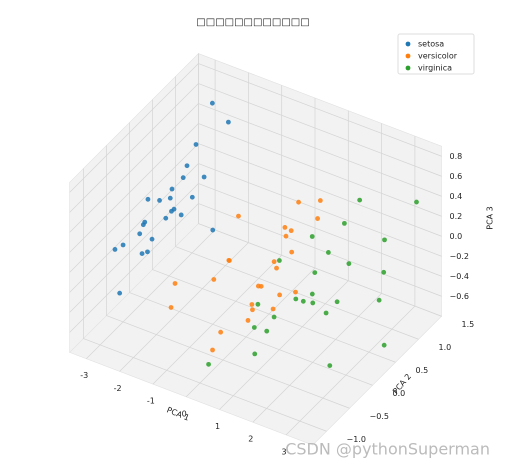  I want to click on legend-marker, so click(408, 68).